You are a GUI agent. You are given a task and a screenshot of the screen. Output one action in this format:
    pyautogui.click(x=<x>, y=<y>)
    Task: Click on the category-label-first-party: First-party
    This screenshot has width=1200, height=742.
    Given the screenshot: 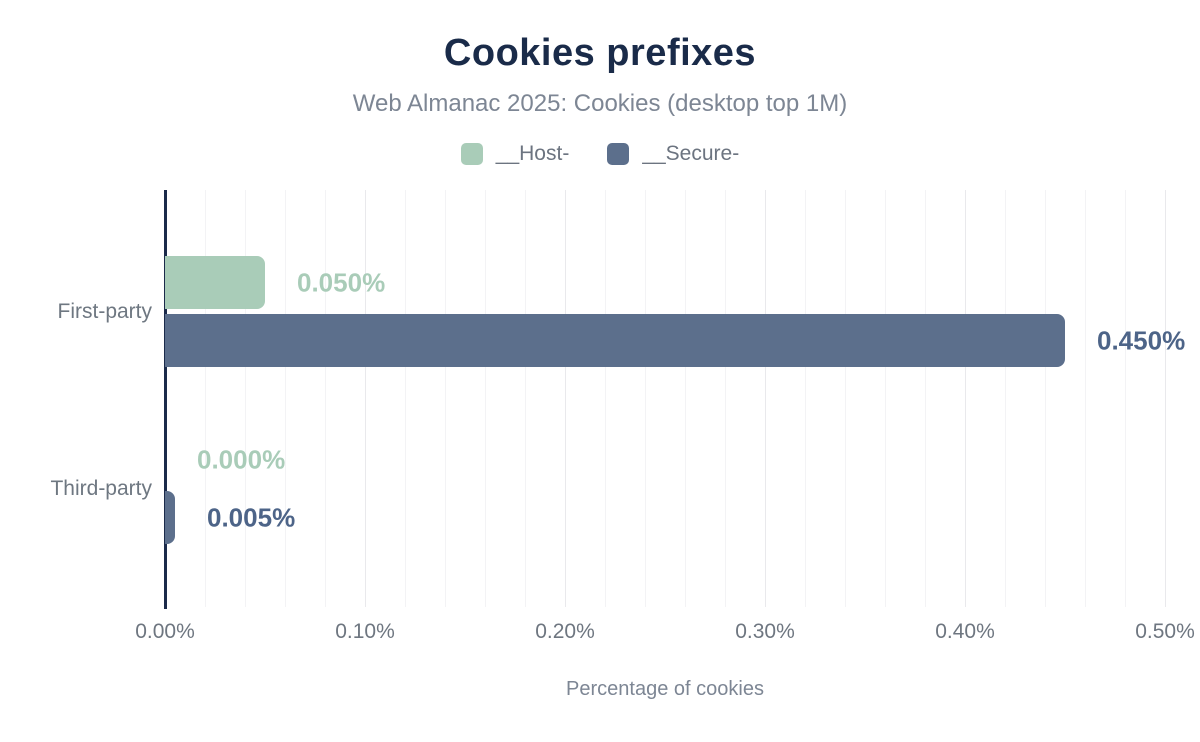 What is the action you would take?
    pyautogui.click(x=105, y=311)
    